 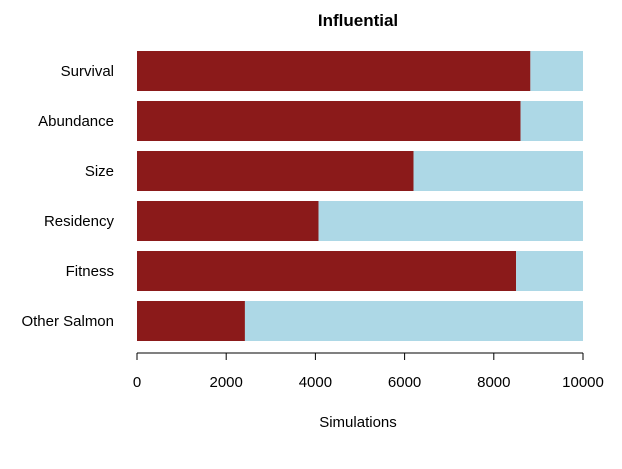 I want to click on x-tick-label-4000: 4000, so click(x=315, y=382).